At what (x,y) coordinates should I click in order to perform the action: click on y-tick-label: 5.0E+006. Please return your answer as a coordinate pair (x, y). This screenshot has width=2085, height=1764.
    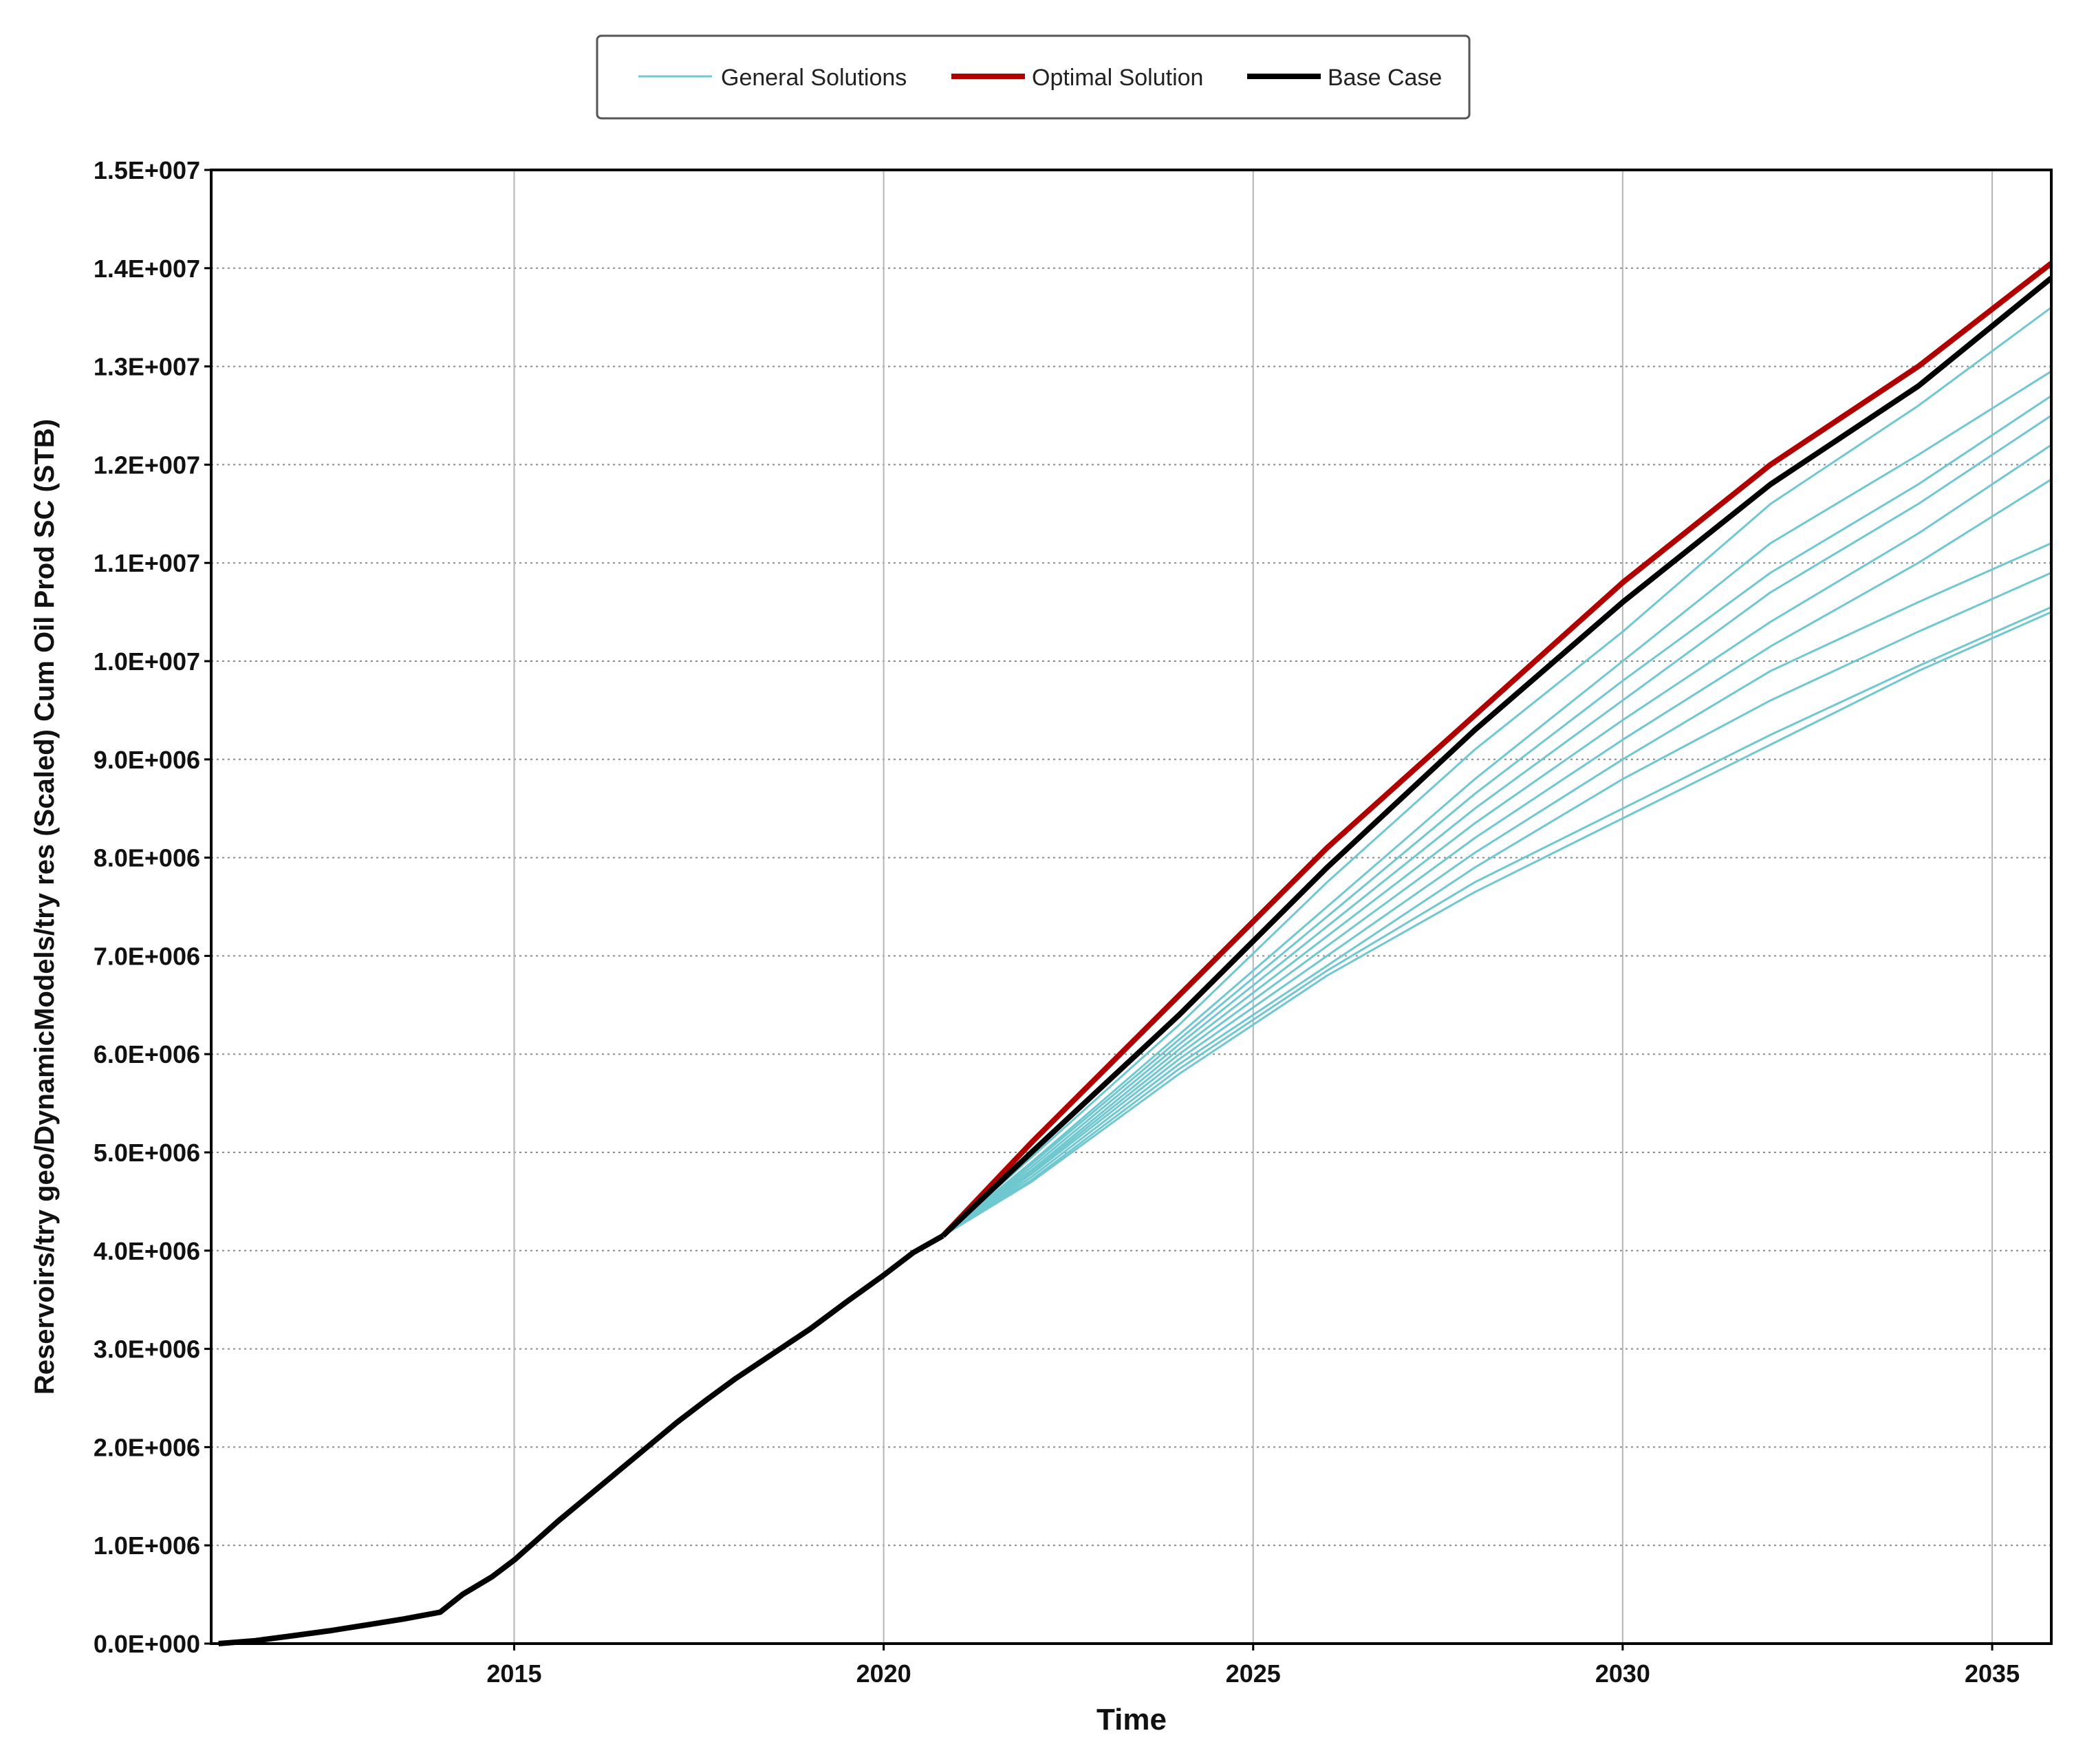
    Looking at the image, I should click on (147, 1153).